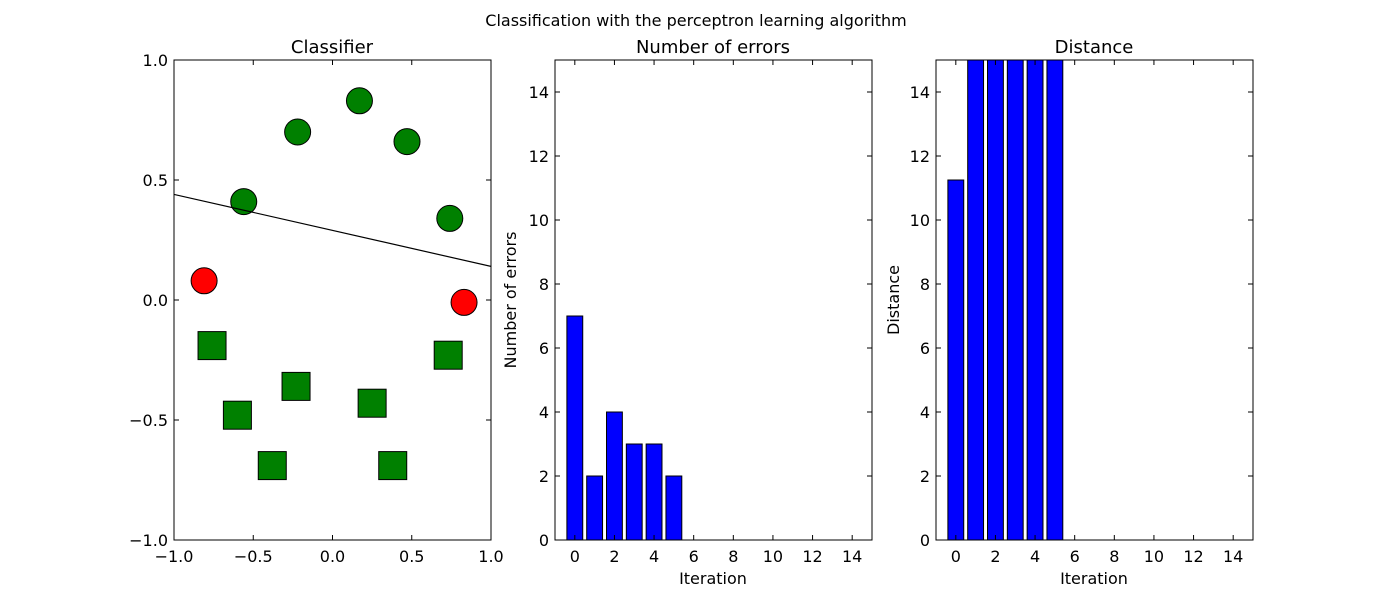 This screenshot has height=604, width=1392. Describe the element at coordinates (332, 284) in the screenshot. I see `classifier-plot-area` at that location.